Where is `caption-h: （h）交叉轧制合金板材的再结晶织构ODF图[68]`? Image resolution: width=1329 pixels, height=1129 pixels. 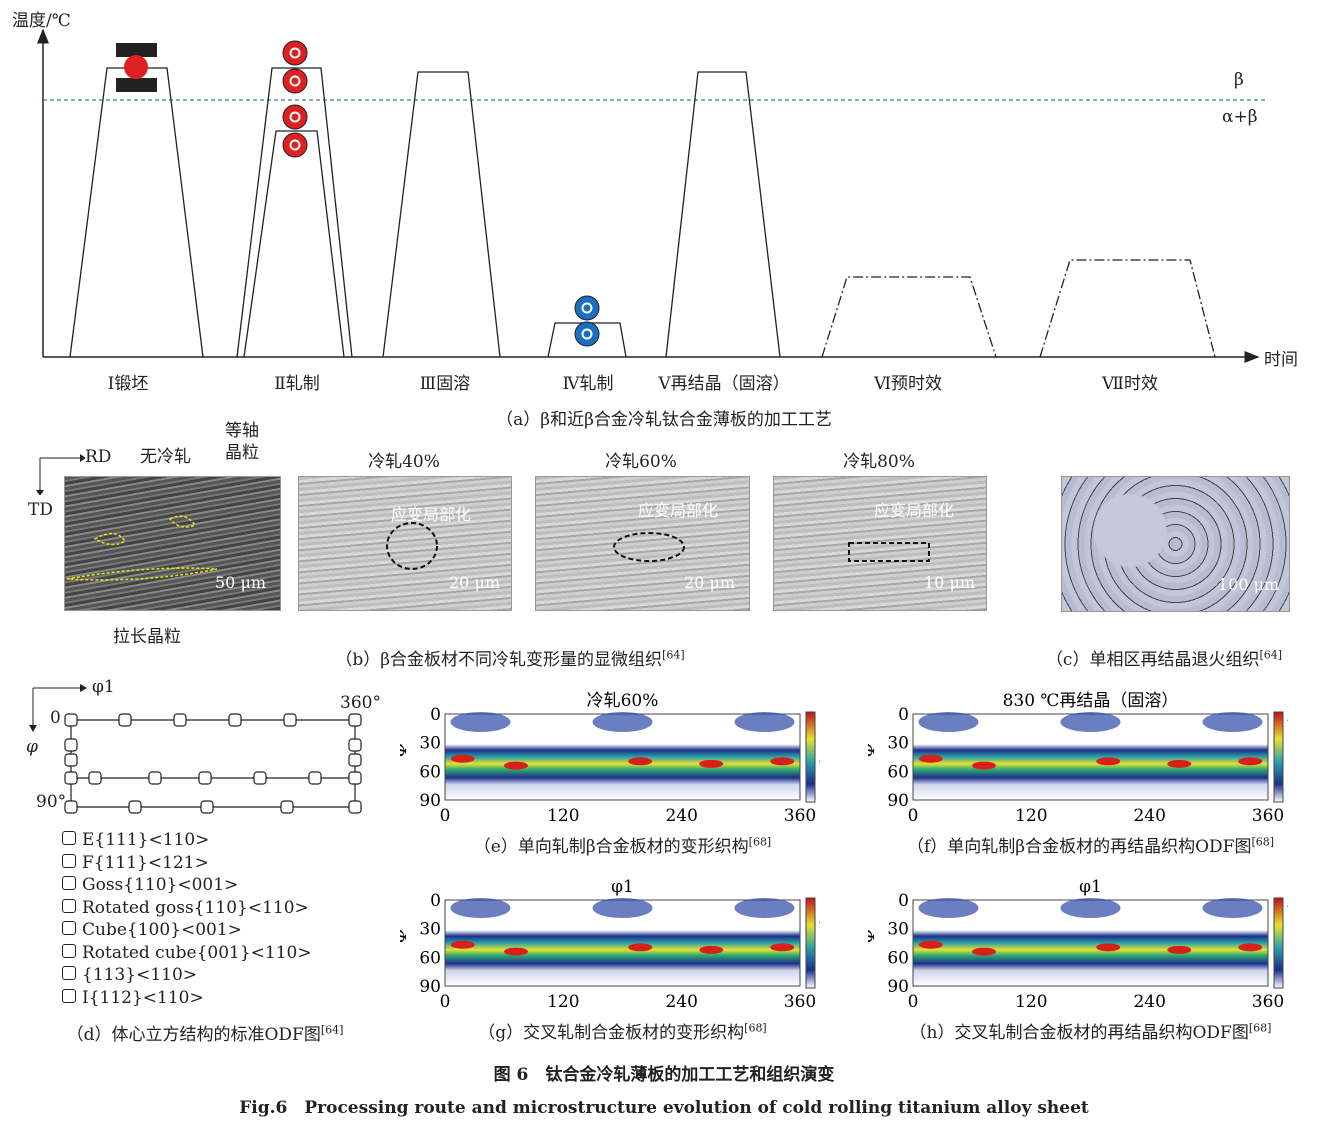 caption-h: （h）交叉轧制合金板材的再结晶织构ODF图[68] is located at coordinates (1090, 1032).